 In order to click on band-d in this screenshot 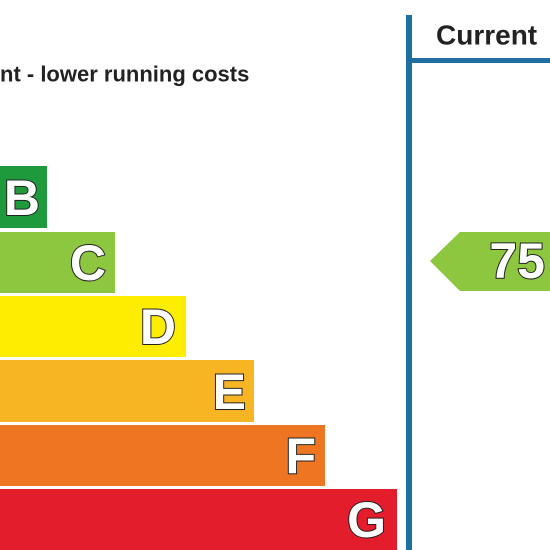, I will do `click(93, 326)`.